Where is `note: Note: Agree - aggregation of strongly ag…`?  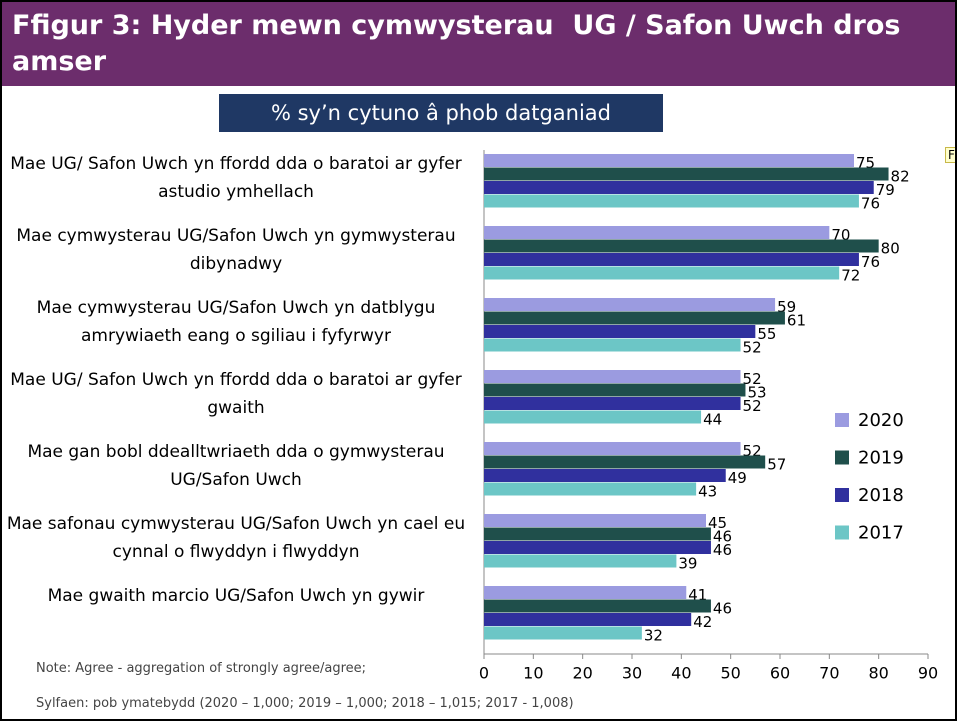
note: Note: Agree - aggregation of strongly ag… is located at coordinates (201, 668).